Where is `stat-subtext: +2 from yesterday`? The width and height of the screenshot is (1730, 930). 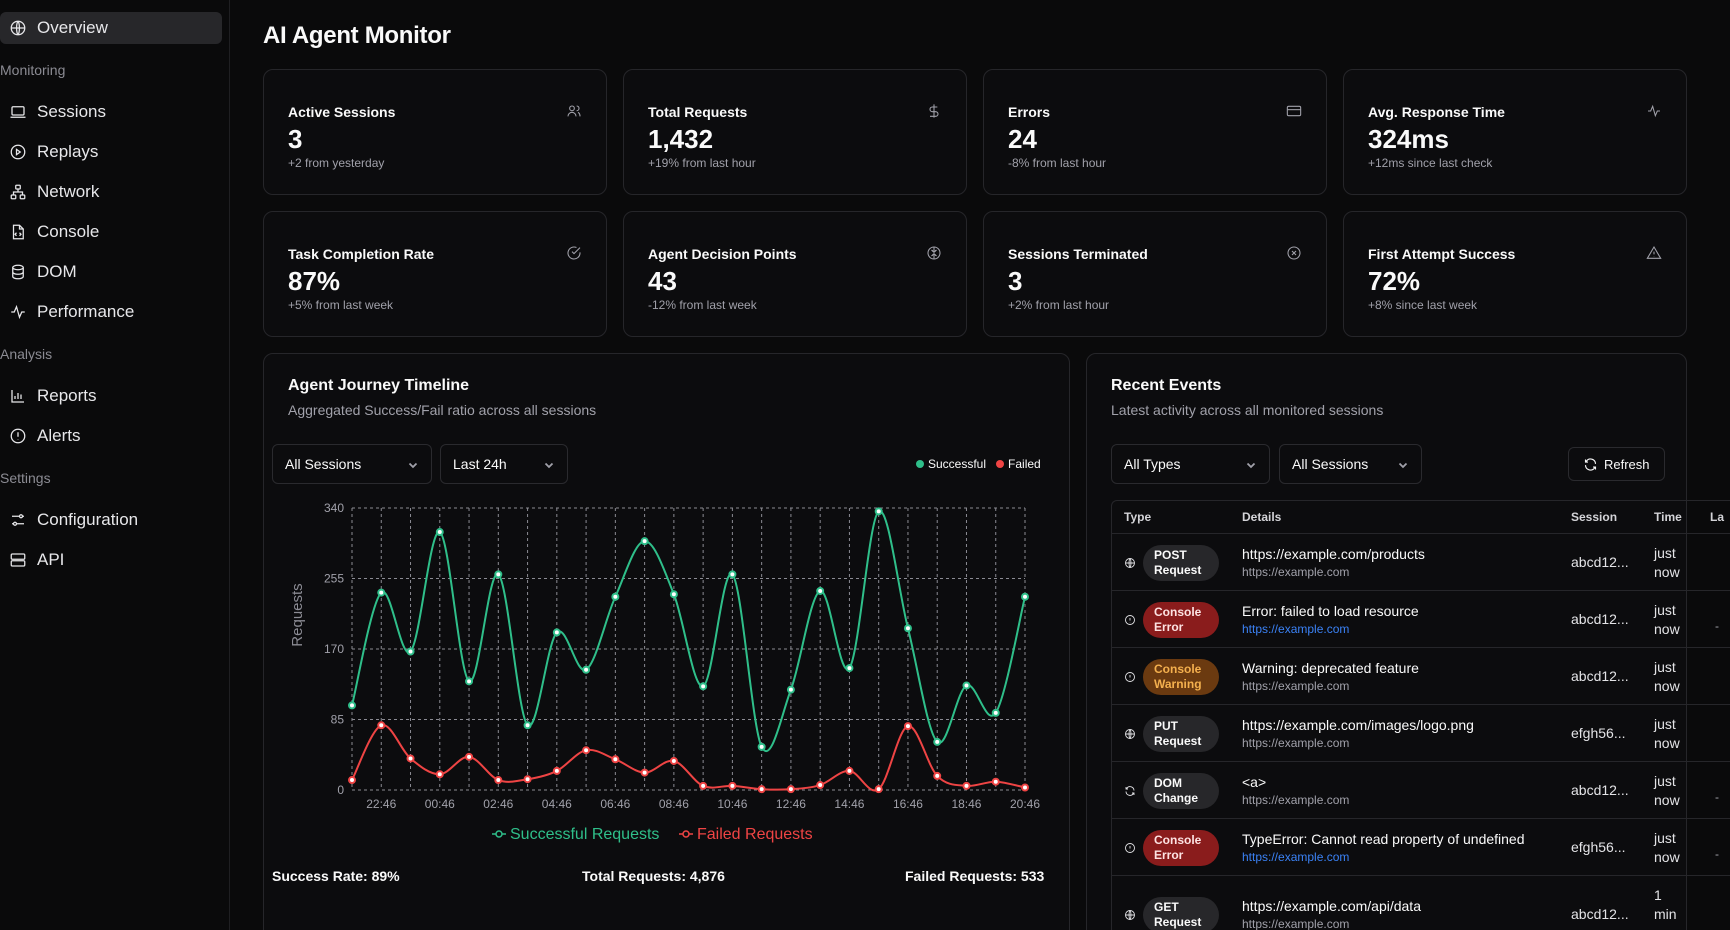 stat-subtext: +2 from yesterday is located at coordinates (336, 163).